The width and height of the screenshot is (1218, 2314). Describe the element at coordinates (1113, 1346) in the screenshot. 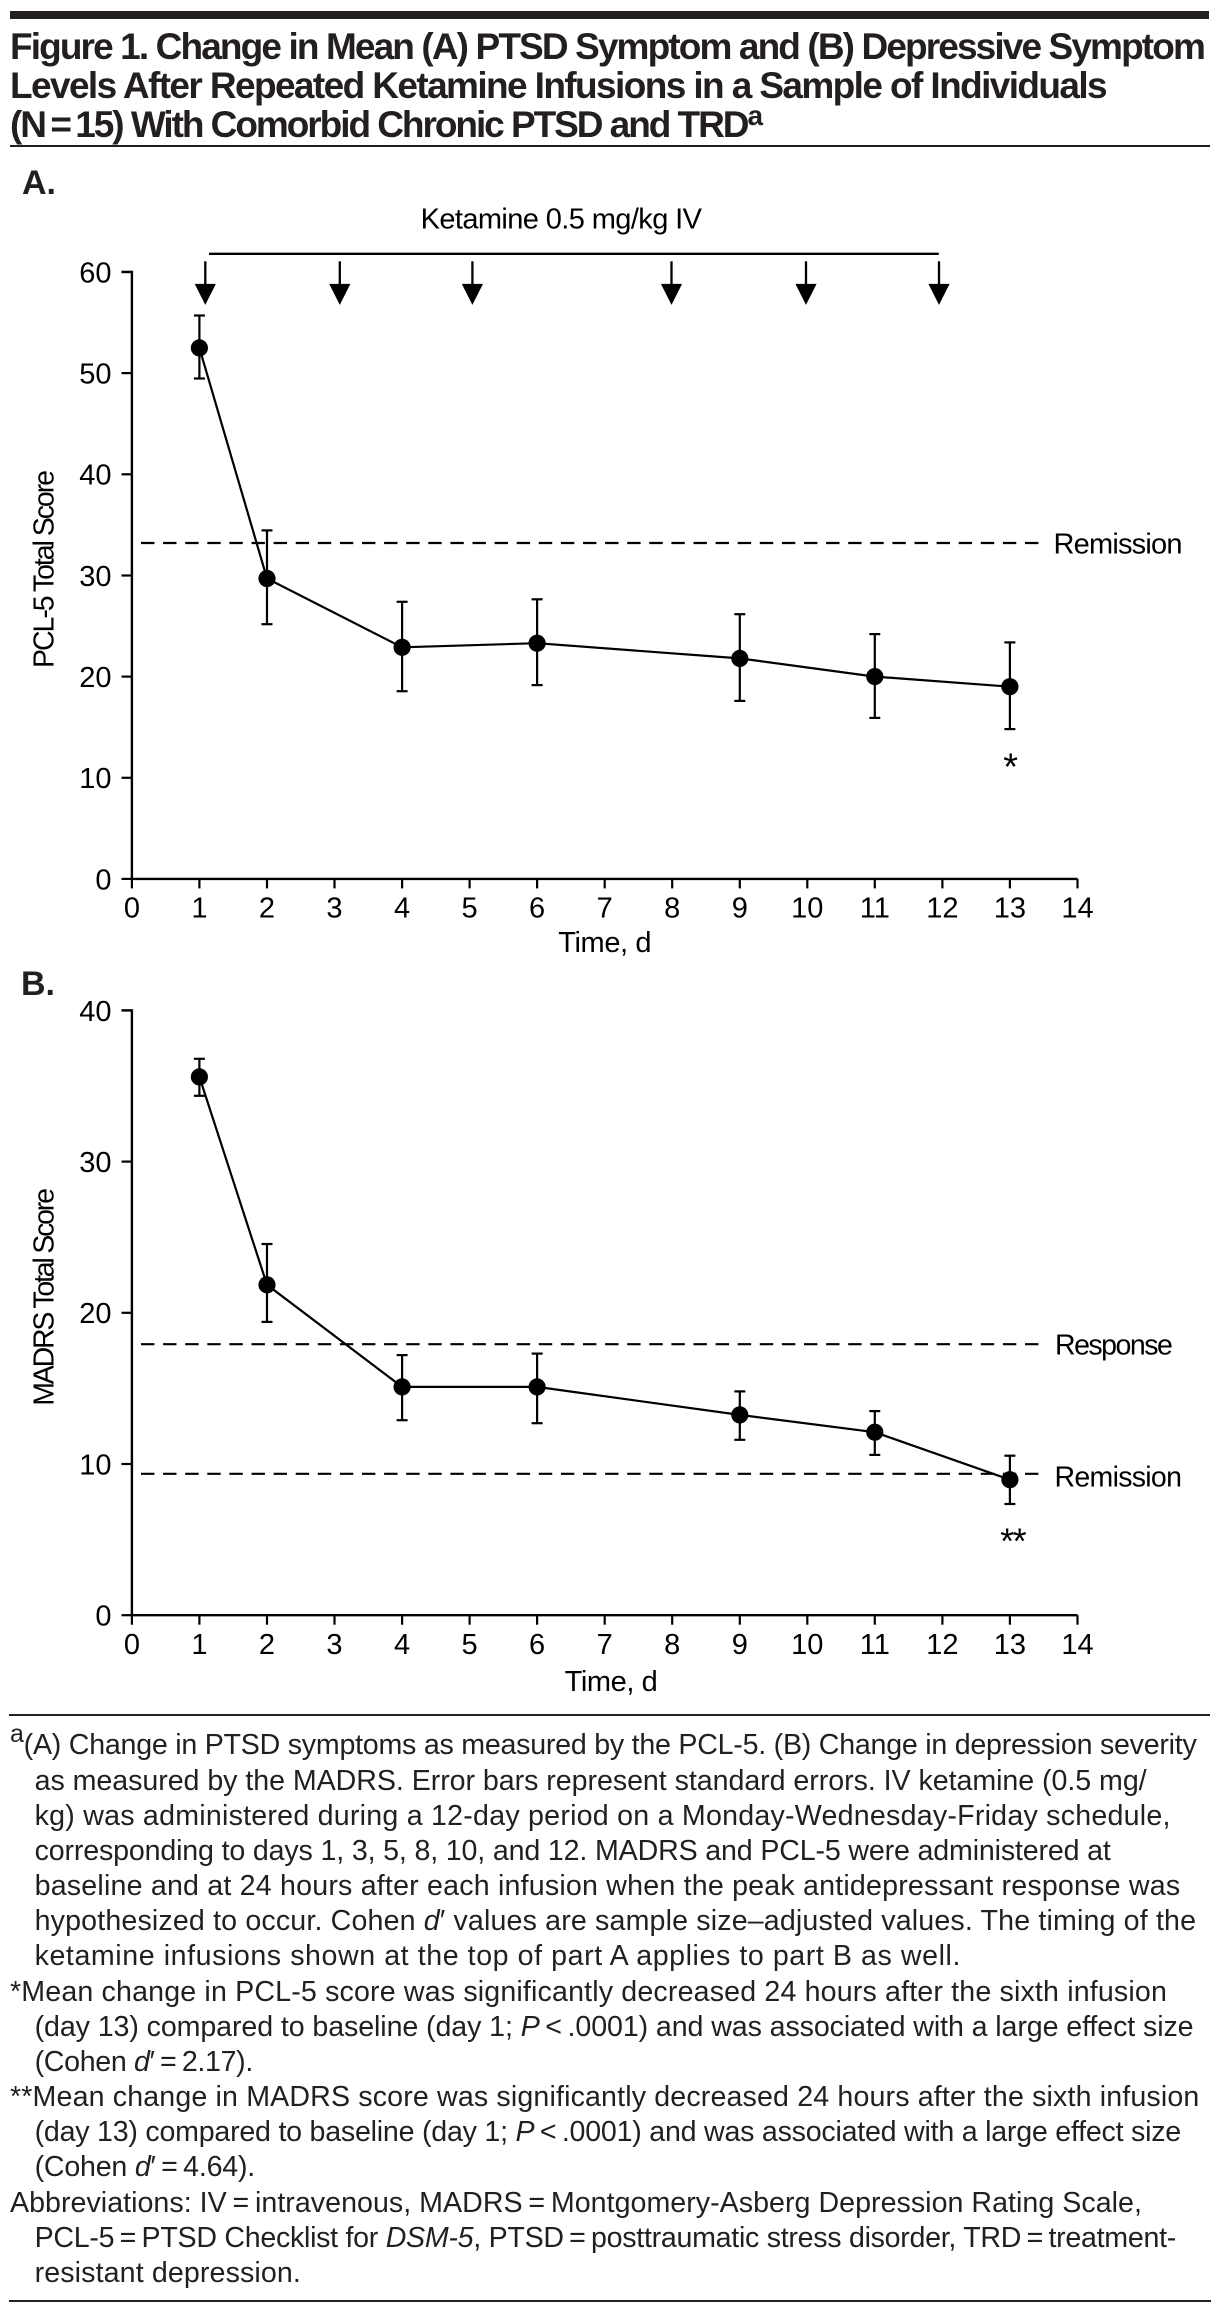

I see `svg-text: Response` at that location.